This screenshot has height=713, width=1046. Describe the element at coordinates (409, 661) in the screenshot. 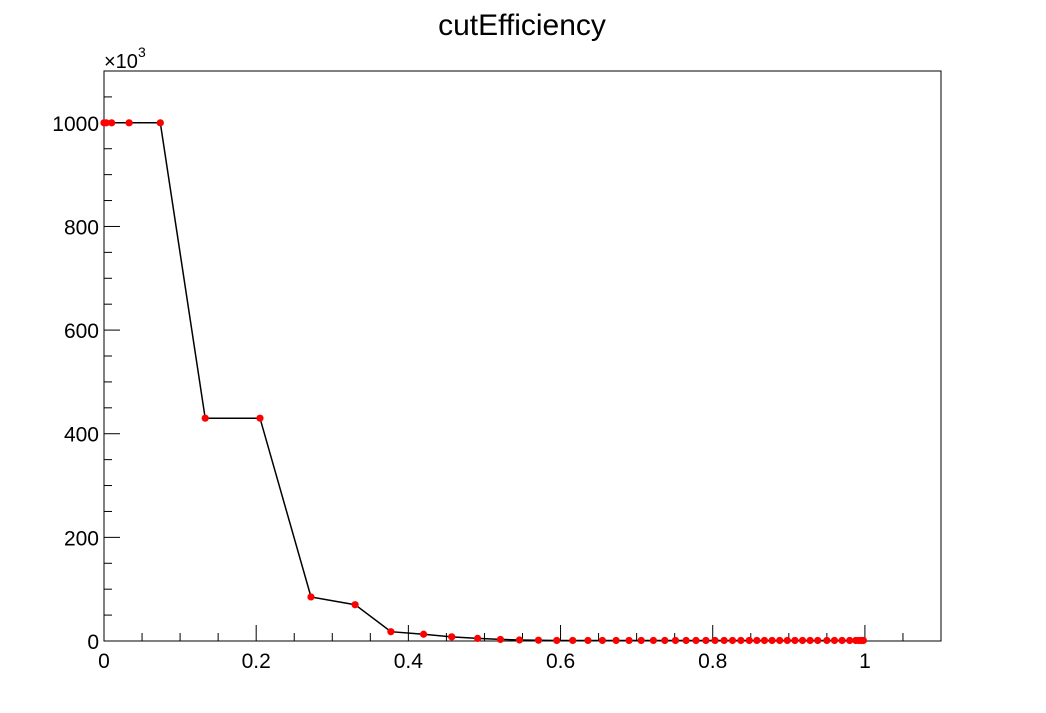

I see `x-tick-label: 0.4` at that location.